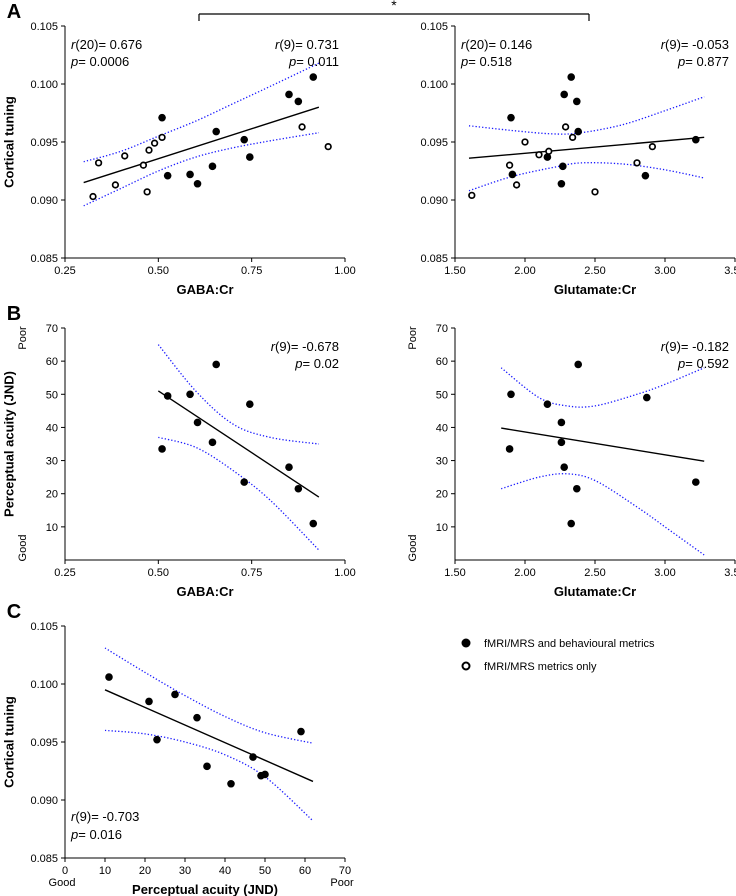 Image resolution: width=736 pixels, height=896 pixels. What do you see at coordinates (317, 61) in the screenshot?
I see `stat-p-value: = 0.011` at bounding box center [317, 61].